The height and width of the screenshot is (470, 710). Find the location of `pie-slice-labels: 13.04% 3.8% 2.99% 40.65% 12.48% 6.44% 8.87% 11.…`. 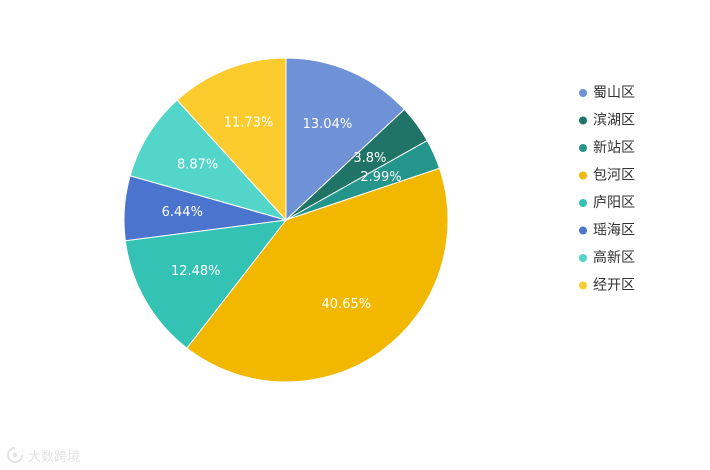

pie-slice-labels: 13.04% 3.8% 2.99% 40.65% 12.48% 6.44% 8.87% 11.… is located at coordinates (282, 213).